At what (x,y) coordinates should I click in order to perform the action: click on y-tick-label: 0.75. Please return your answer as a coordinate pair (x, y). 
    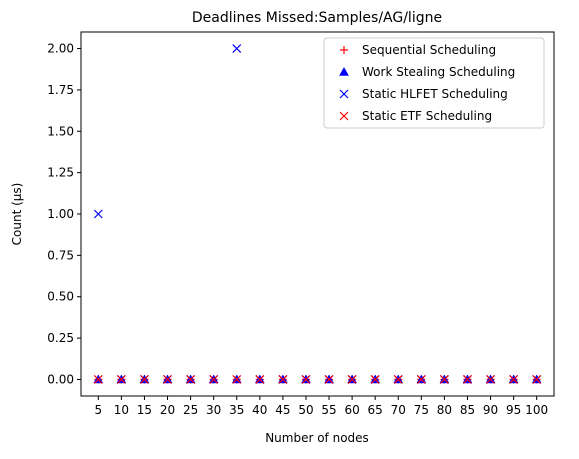
    Looking at the image, I should click on (60, 255).